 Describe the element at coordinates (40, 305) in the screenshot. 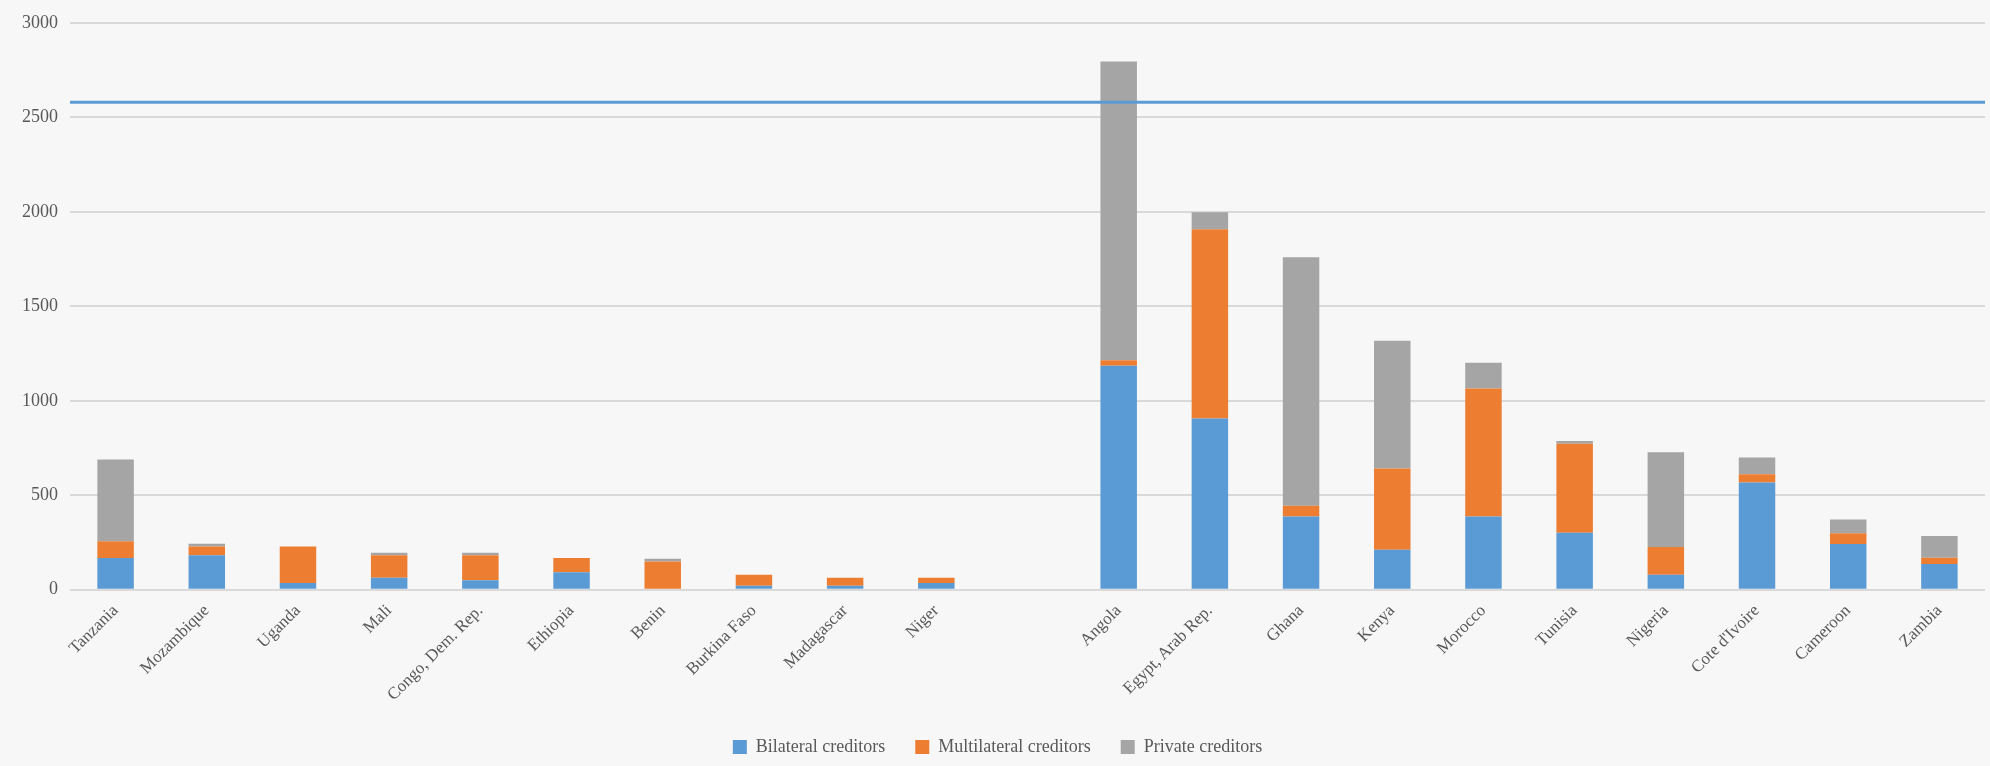

I see `y-tick-label: 1500` at that location.